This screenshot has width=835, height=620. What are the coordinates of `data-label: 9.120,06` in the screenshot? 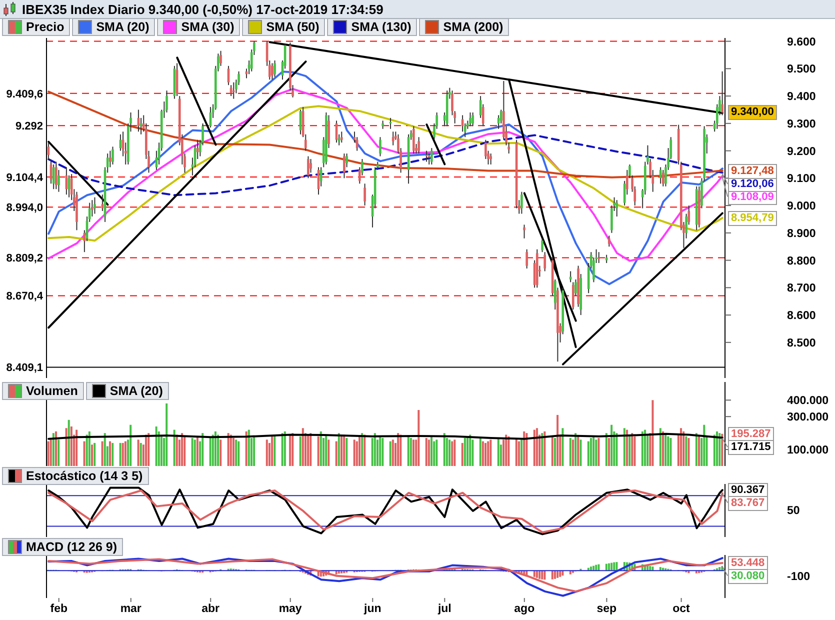 It's located at (752, 184).